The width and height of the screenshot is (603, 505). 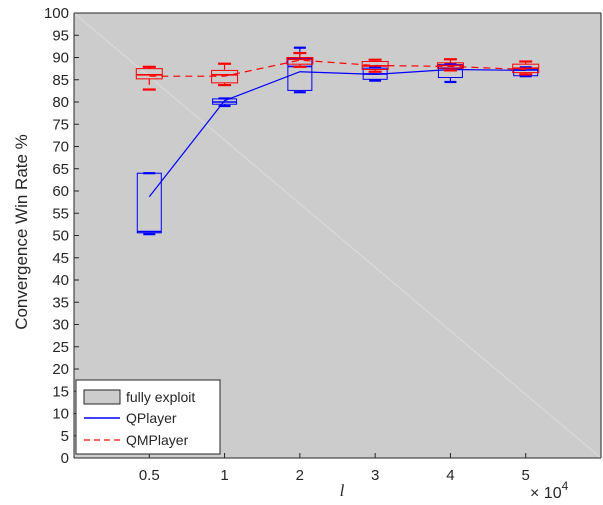 I want to click on x-tick-label: 2, so click(x=300, y=475).